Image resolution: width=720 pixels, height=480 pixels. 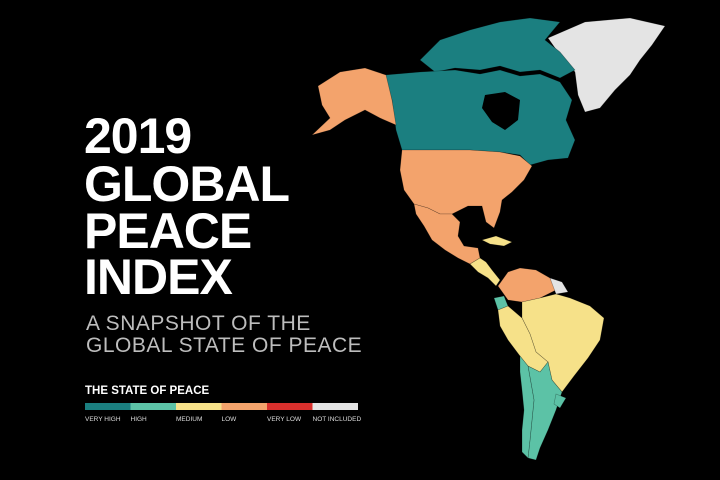 I want to click on mexico, so click(x=447, y=234).